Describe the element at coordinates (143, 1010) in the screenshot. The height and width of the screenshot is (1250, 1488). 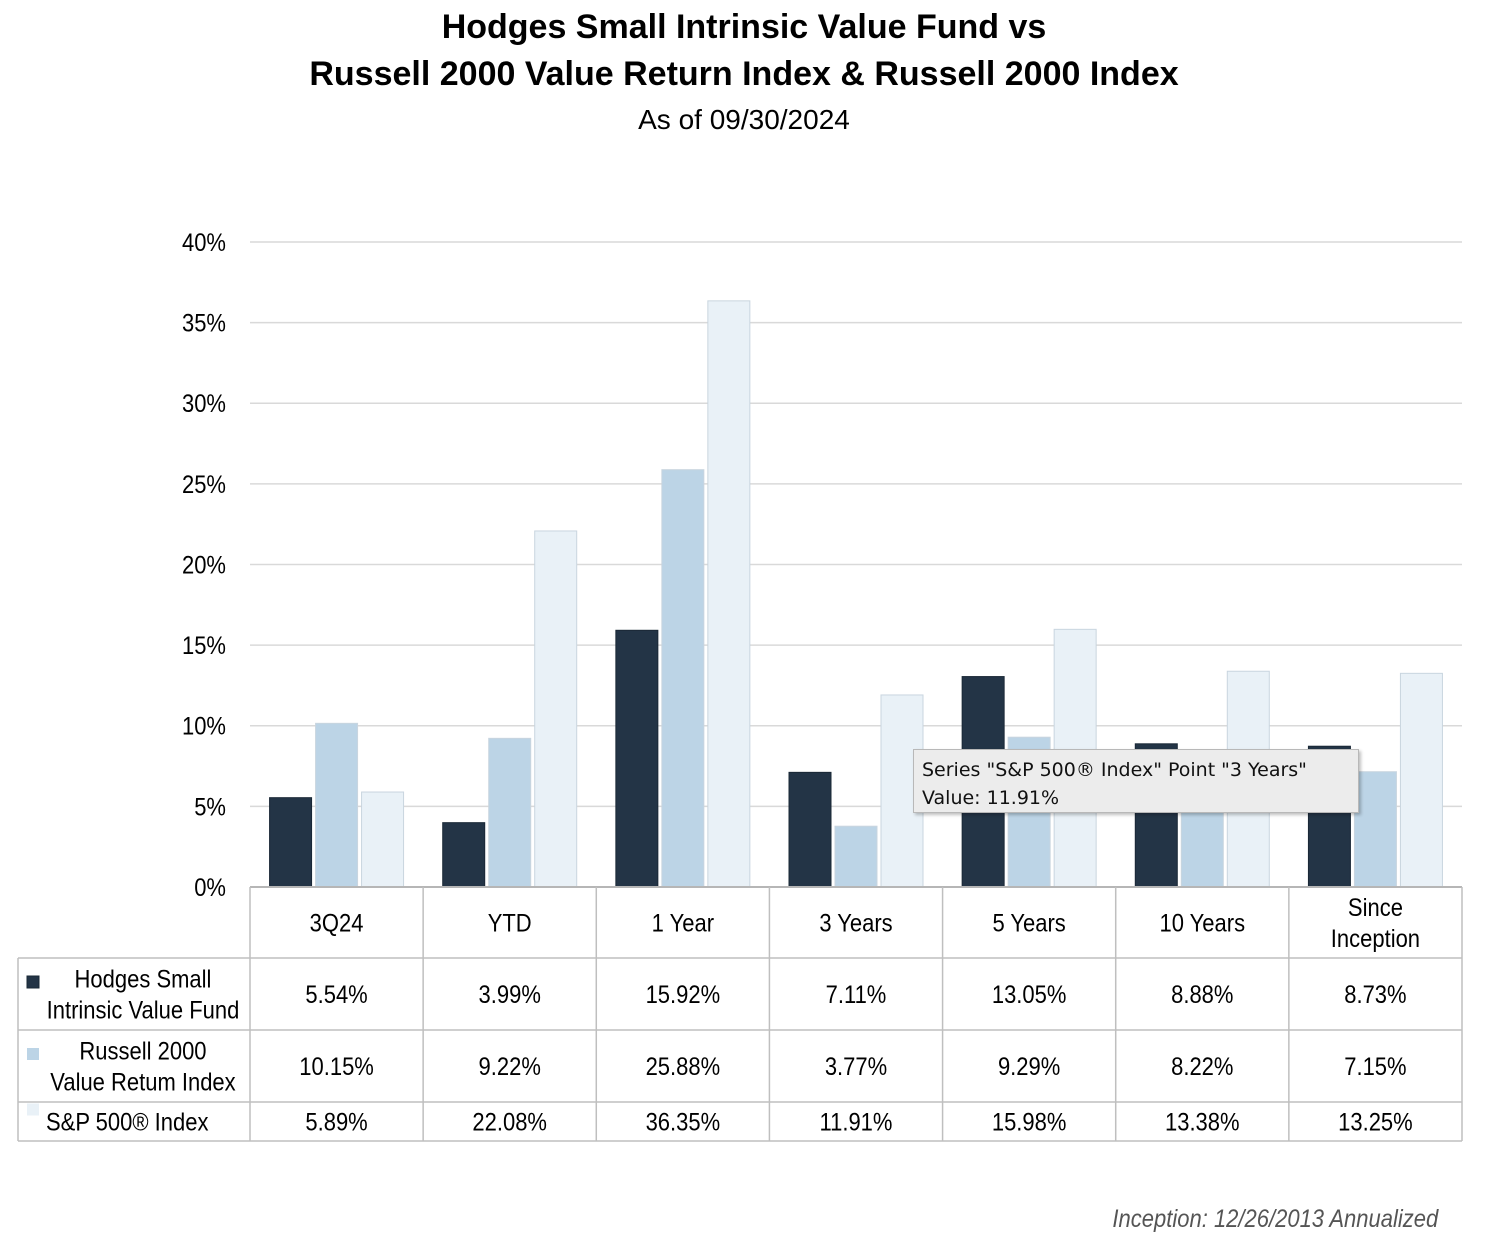
I see `legend-label: Intrinsic Value Fund` at that location.